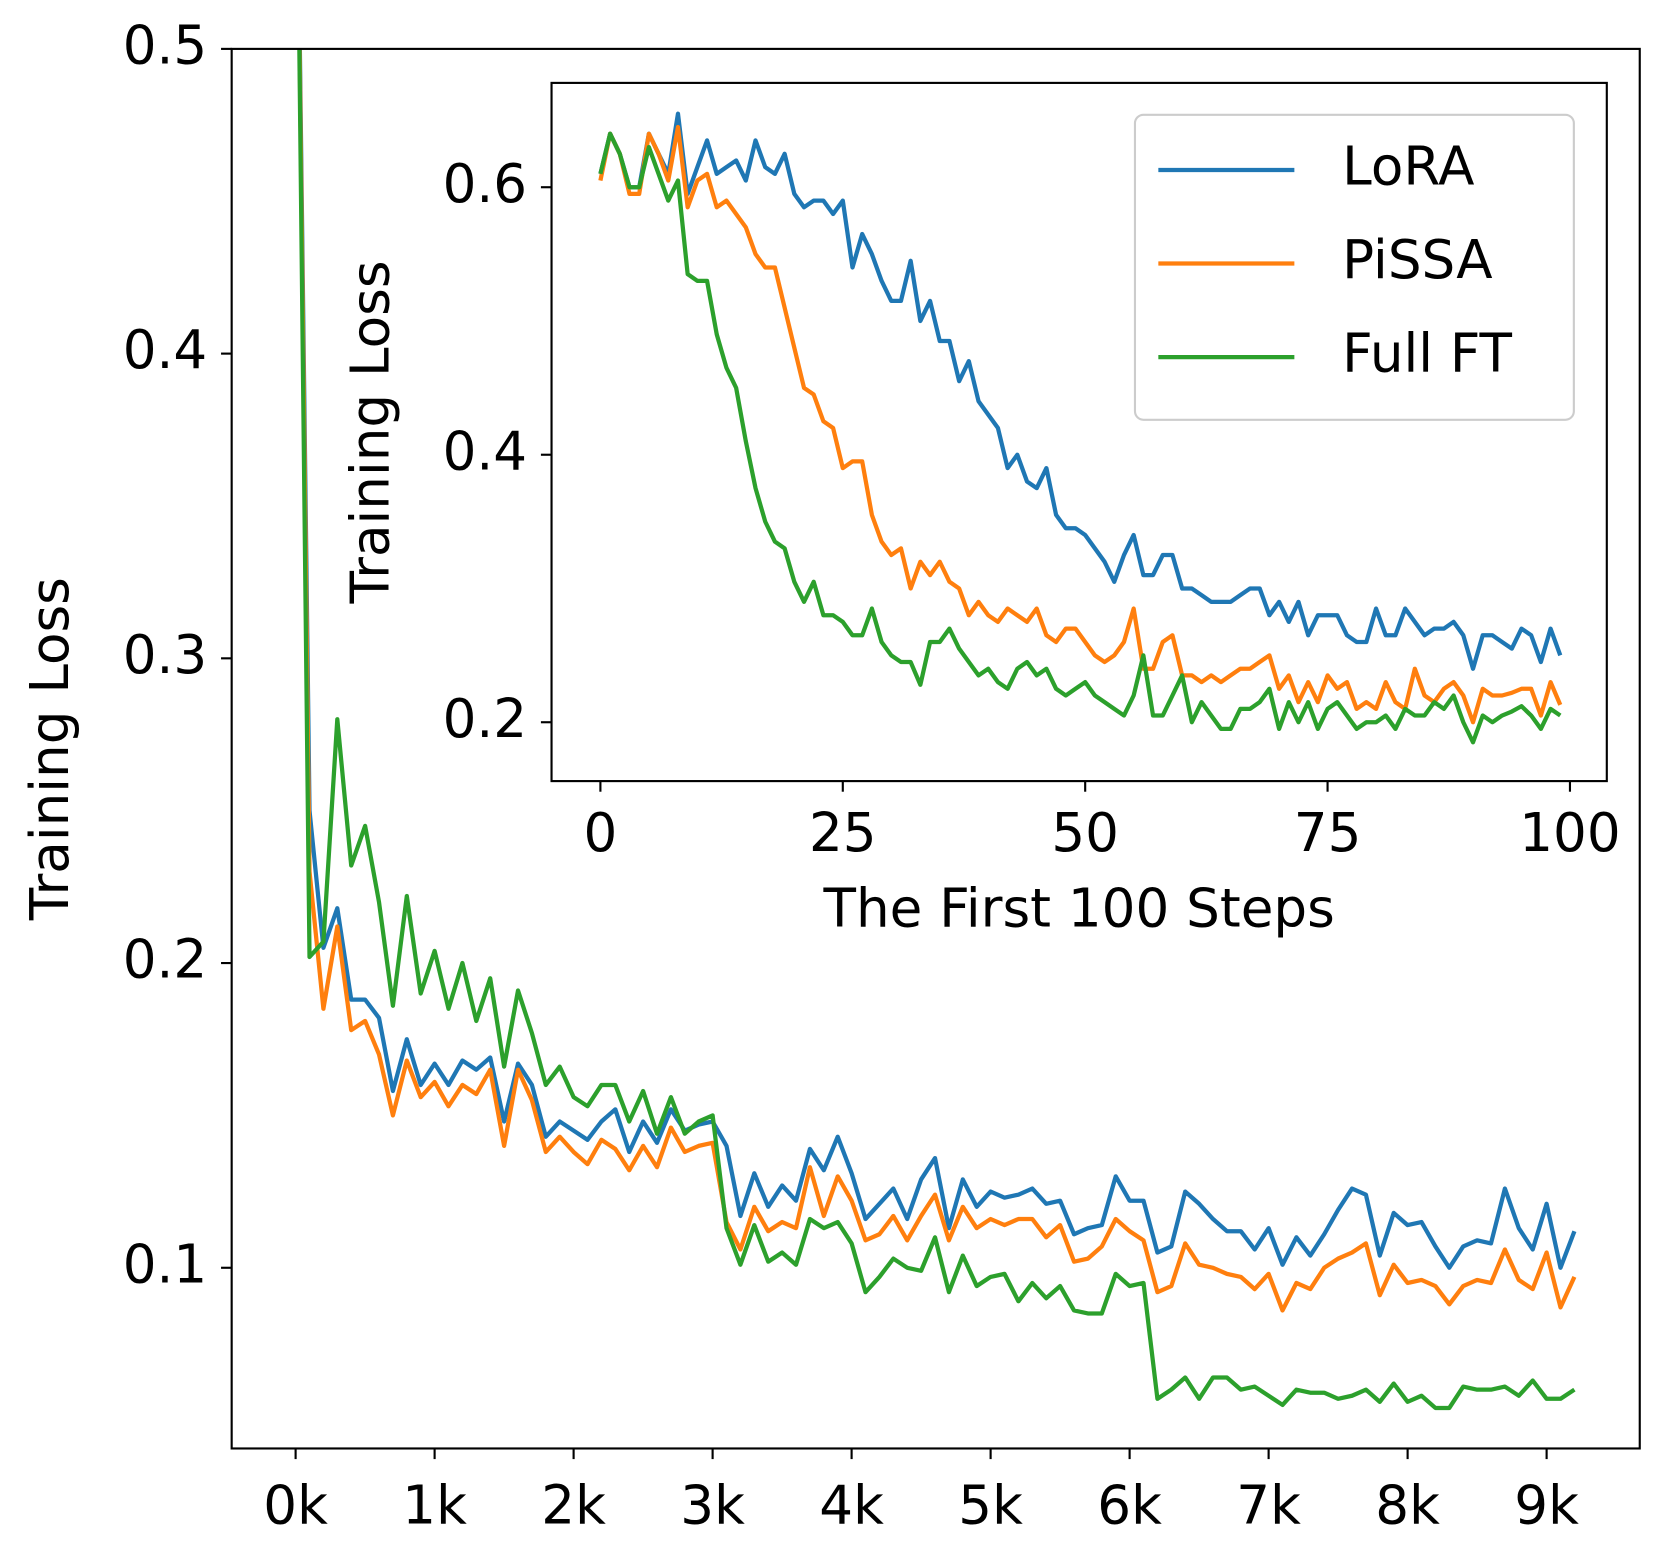 The width and height of the screenshot is (1661, 1559). Describe the element at coordinates (712, 1506) in the screenshot. I see `x-tick-label: 3k` at that location.